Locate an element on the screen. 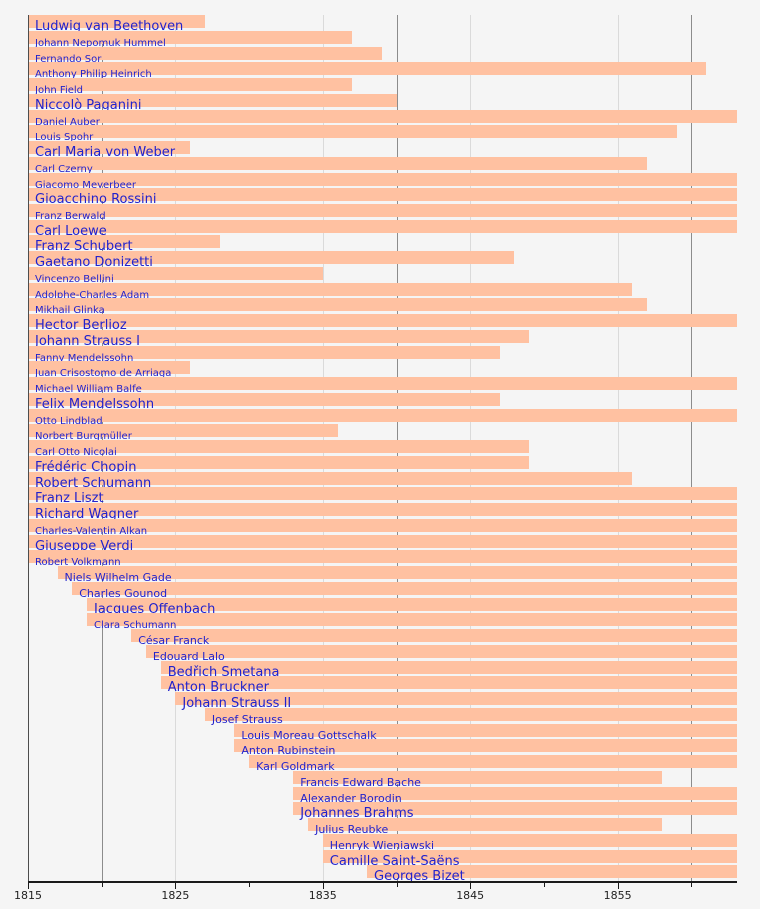 This screenshot has height=909, width=760. composer-label: Julius Reubke is located at coordinates (352, 829).